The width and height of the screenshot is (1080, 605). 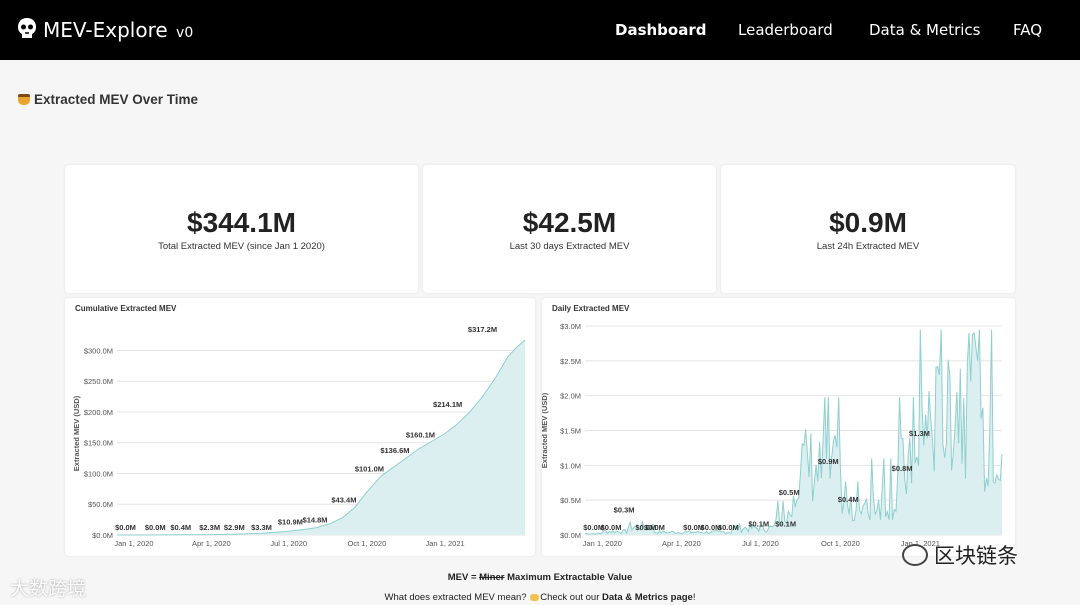 What do you see at coordinates (960, 555) in the screenshot?
I see `watermark-right: 区块链条` at bounding box center [960, 555].